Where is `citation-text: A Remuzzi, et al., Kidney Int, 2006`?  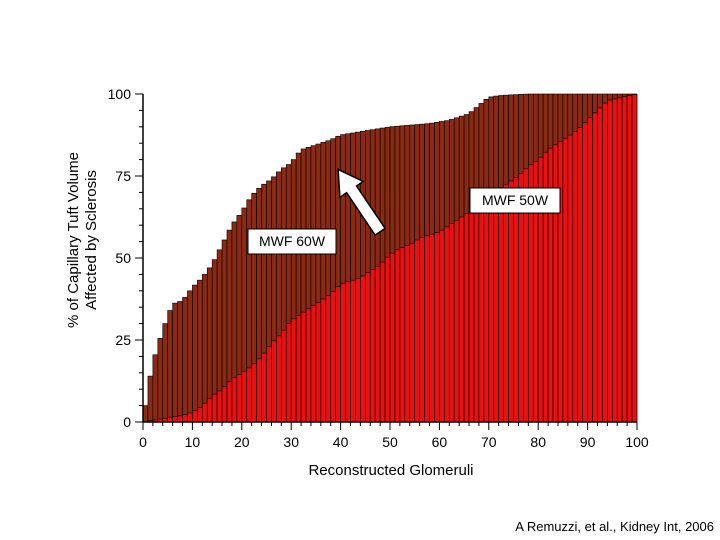 citation-text: A Remuzzi, et al., Kidney Int, 2006 is located at coordinates (614, 526).